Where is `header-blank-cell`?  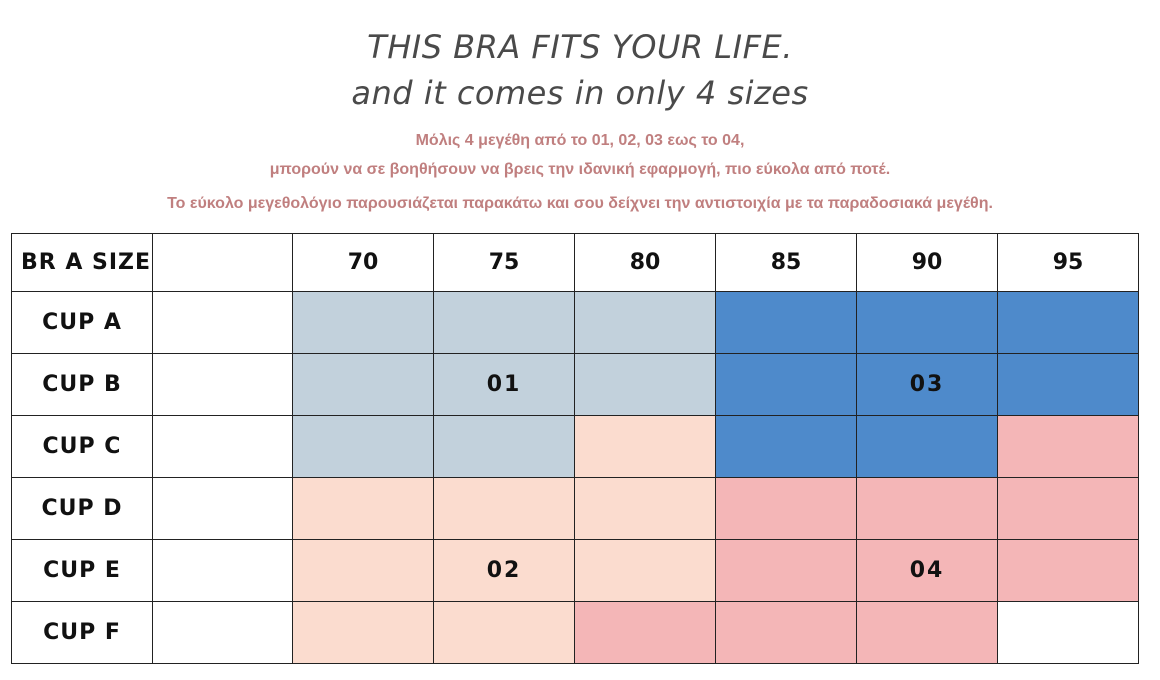
header-blank-cell is located at coordinates (222, 262).